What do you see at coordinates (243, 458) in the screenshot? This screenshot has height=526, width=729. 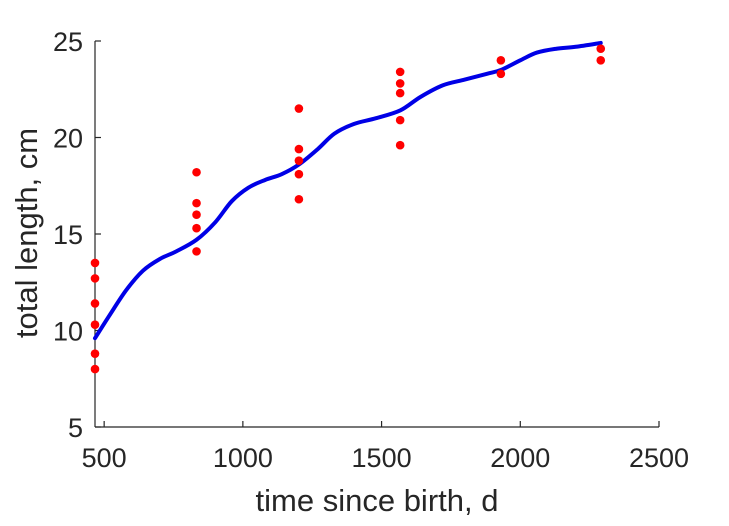 I see `x-tick-label: 1000` at bounding box center [243, 458].